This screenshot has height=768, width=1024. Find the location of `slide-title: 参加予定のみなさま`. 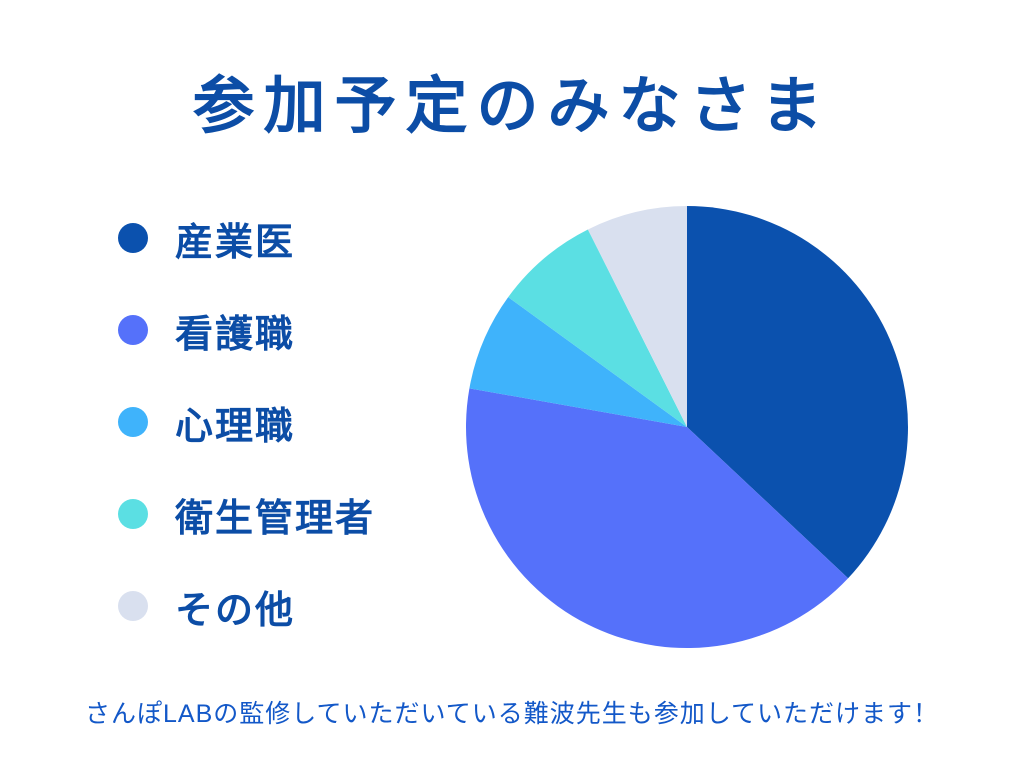

slide-title: 参加予定のみなさま is located at coordinates (512, 106).